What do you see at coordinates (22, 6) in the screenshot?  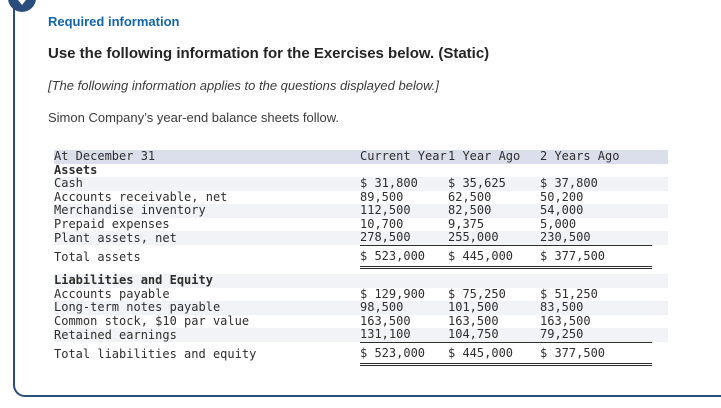 I see `bookmark-badge-icon` at bounding box center [22, 6].